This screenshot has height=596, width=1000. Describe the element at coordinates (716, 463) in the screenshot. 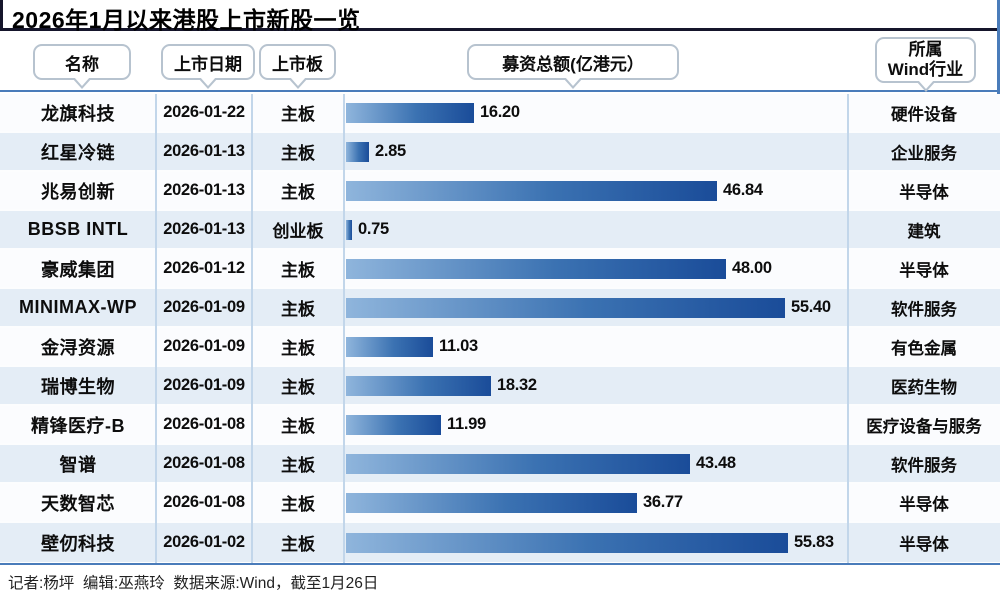

I see `fundraising-value-label: 43.48` at that location.